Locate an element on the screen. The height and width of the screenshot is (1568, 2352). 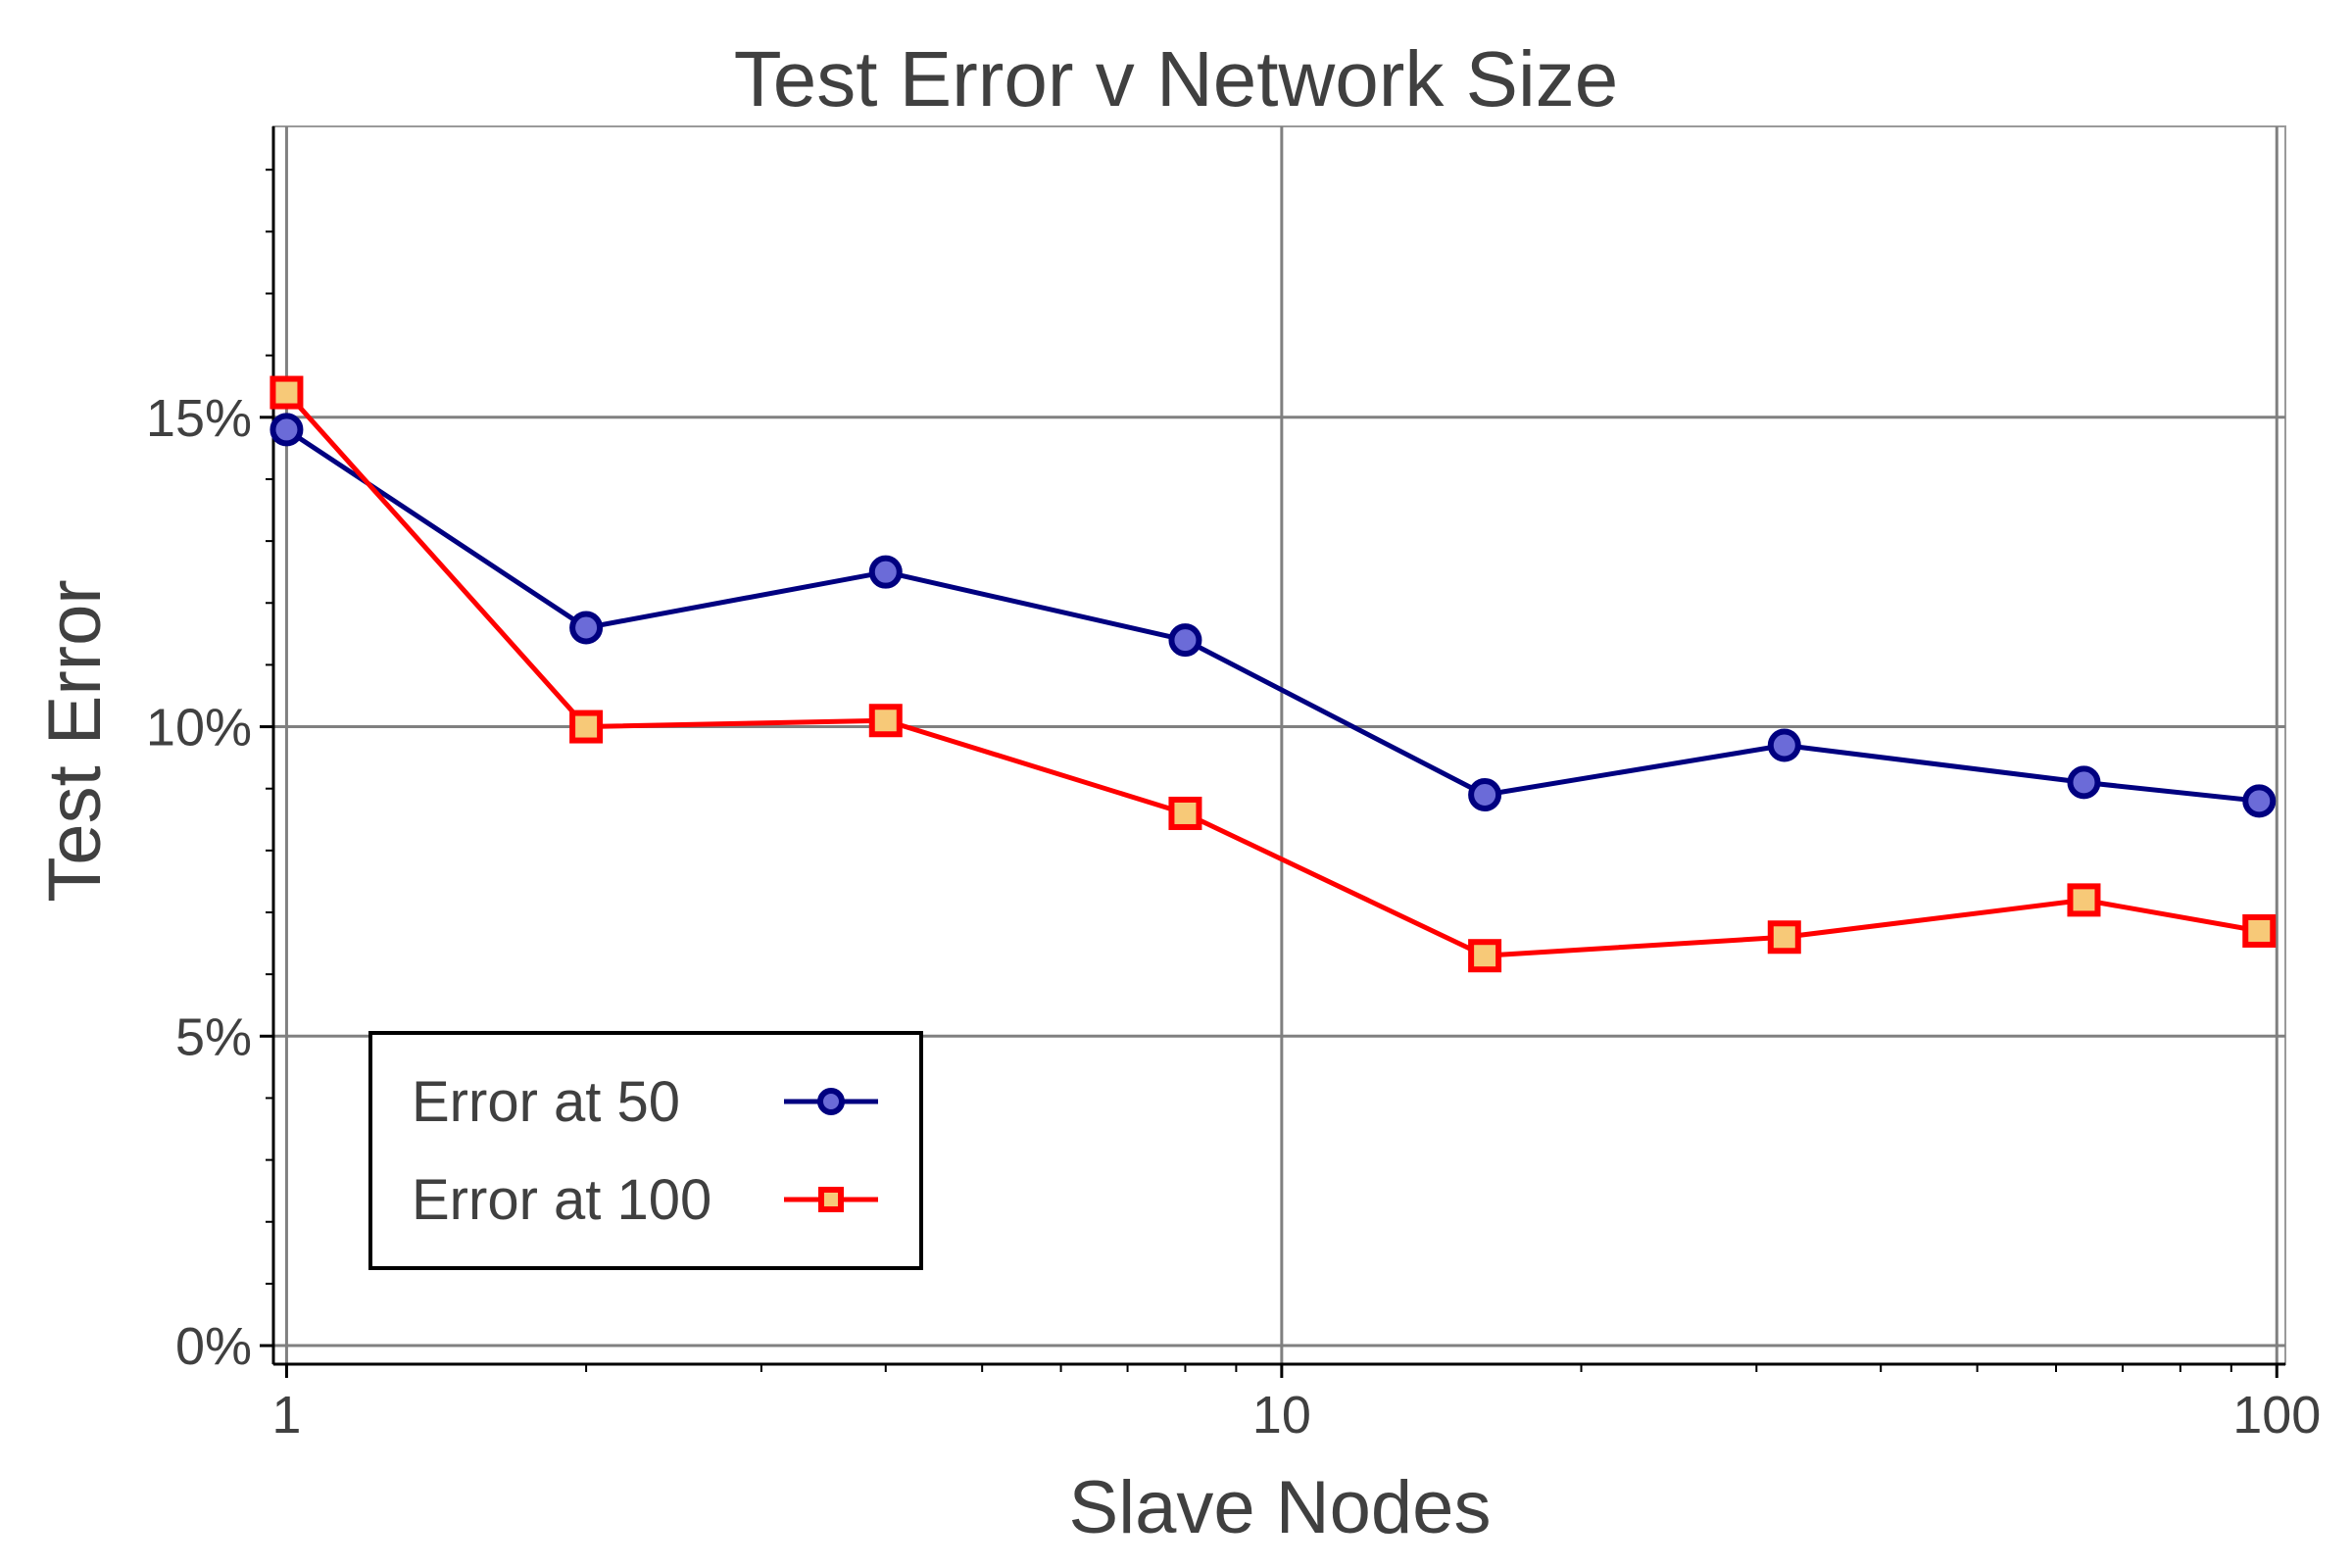
legend: Error at 50 Error at 100 is located at coordinates (645, 1150).